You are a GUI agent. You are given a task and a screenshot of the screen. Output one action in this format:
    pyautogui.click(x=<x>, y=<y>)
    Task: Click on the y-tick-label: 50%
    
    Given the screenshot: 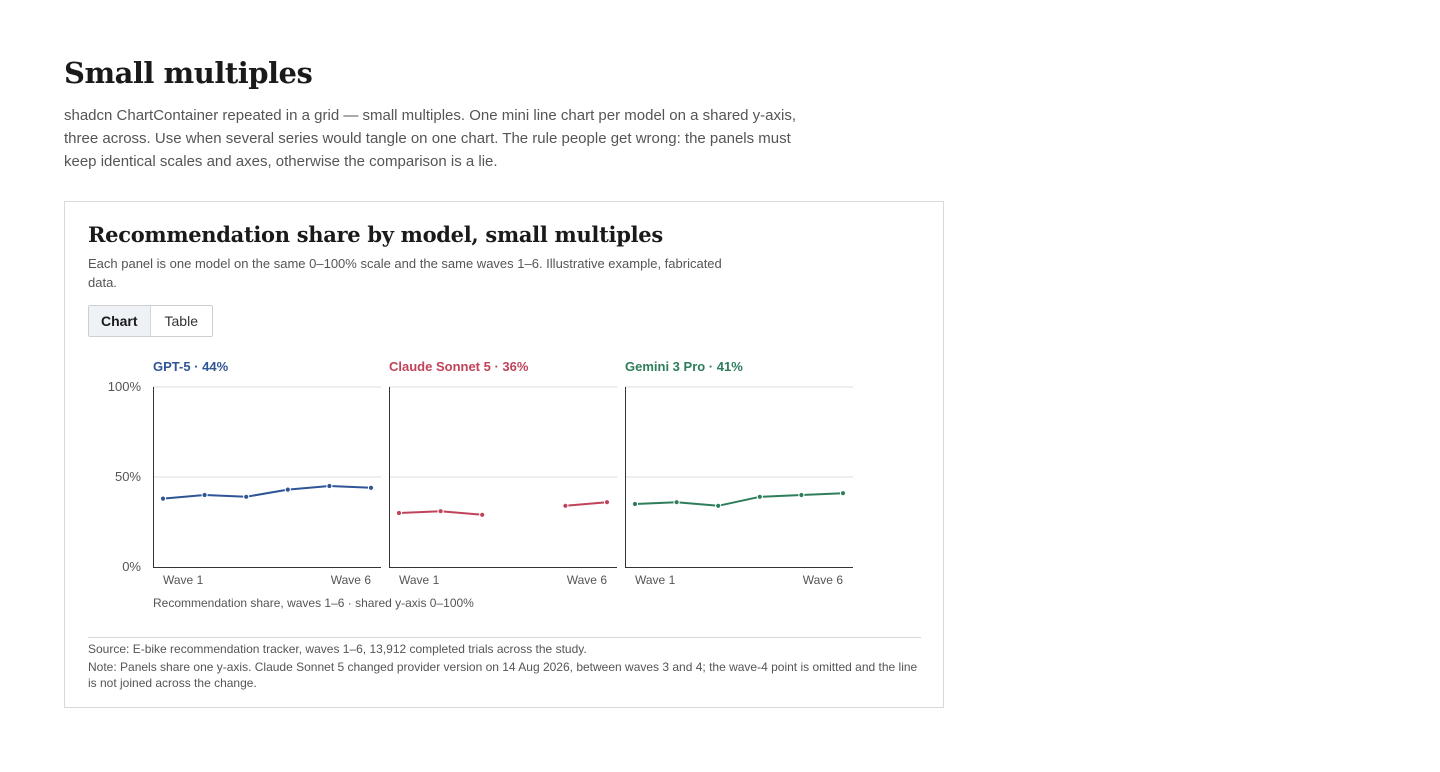 What is the action you would take?
    pyautogui.click(x=128, y=476)
    